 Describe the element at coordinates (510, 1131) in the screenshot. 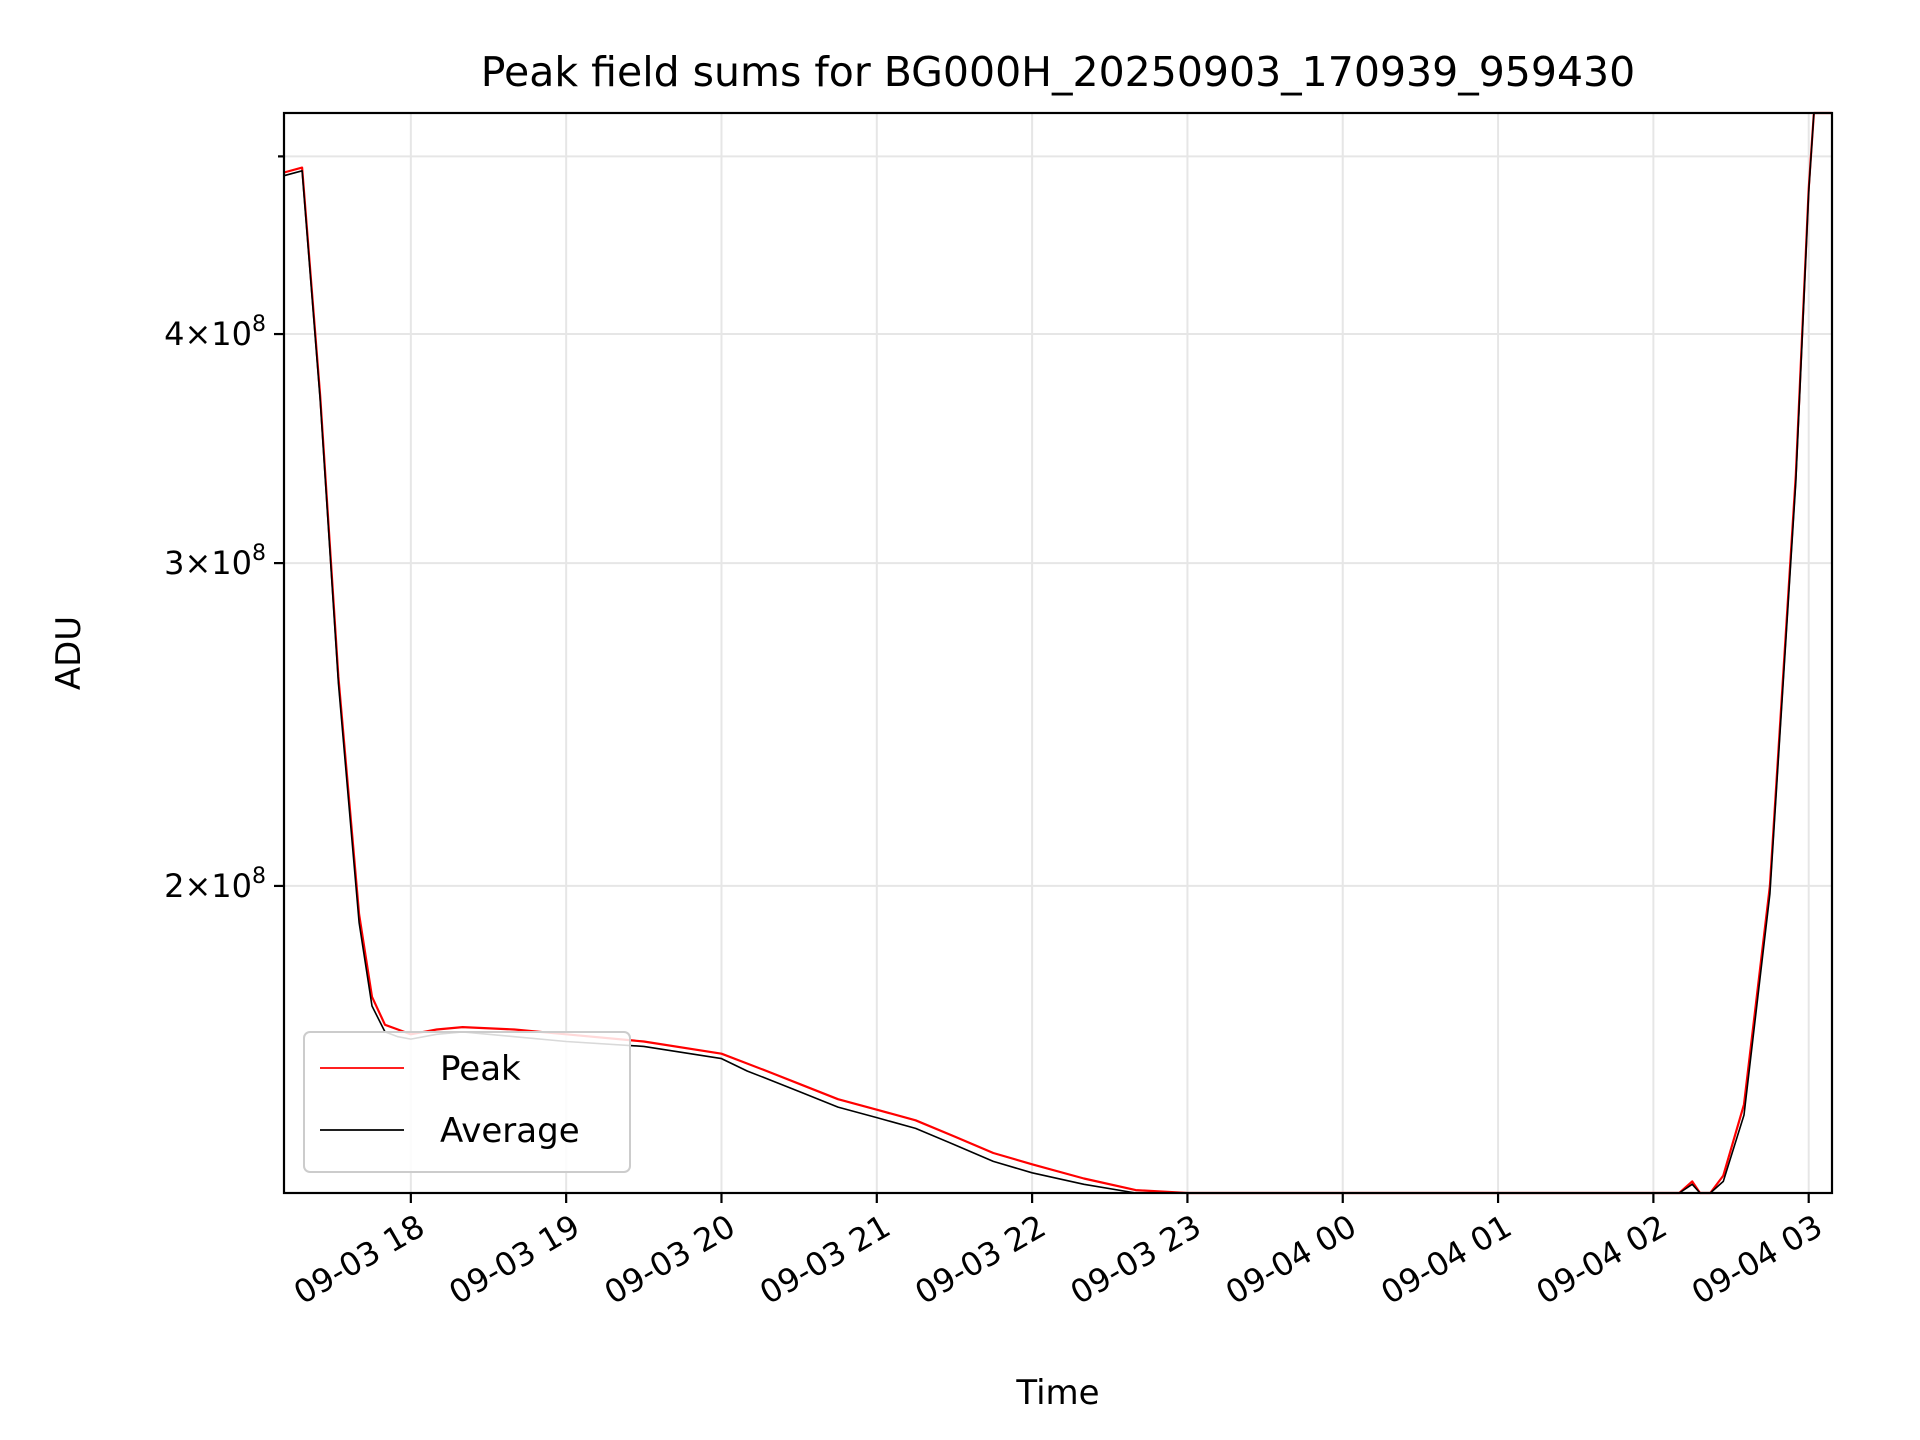

I see `legend-label-average: Average` at that location.